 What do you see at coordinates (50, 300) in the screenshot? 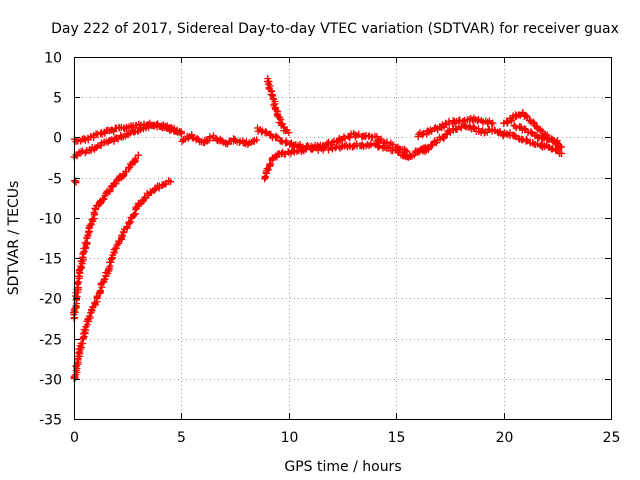
I see `y-tick-label: -20` at bounding box center [50, 300].